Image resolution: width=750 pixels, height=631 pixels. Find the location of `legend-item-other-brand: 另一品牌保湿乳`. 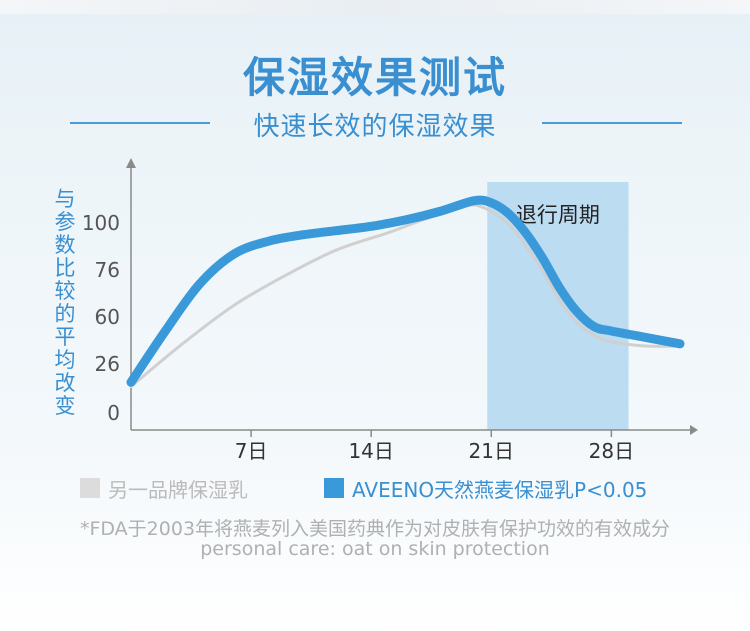

legend-item-other-brand: 另一品牌保湿乳 is located at coordinates (164, 488).